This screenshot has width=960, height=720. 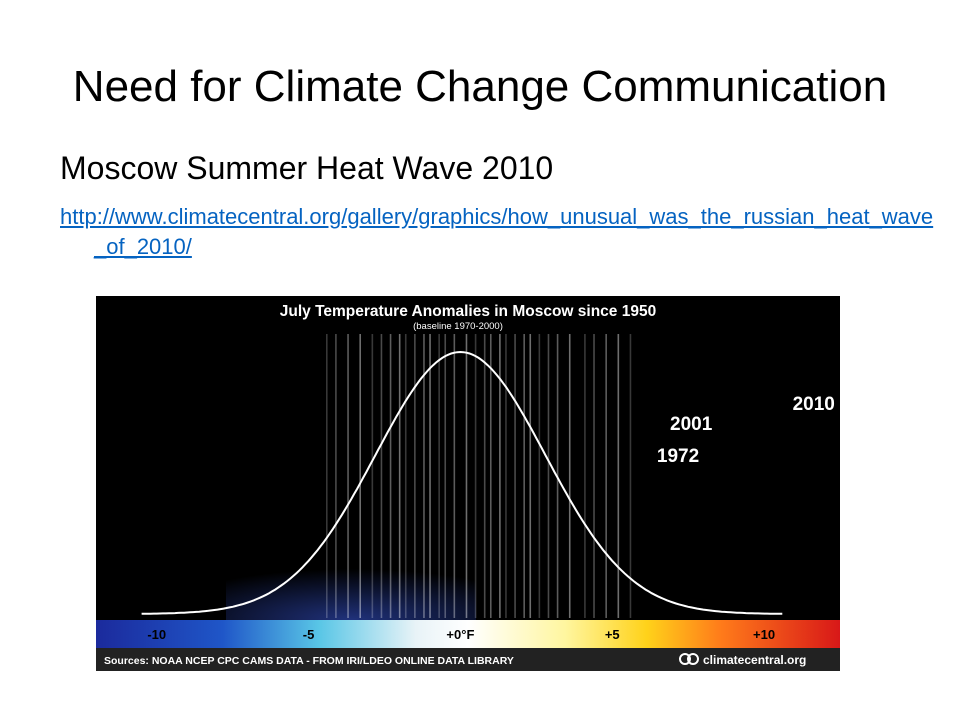 I want to click on chart-brand: climatecentral.org, so click(x=754, y=660).